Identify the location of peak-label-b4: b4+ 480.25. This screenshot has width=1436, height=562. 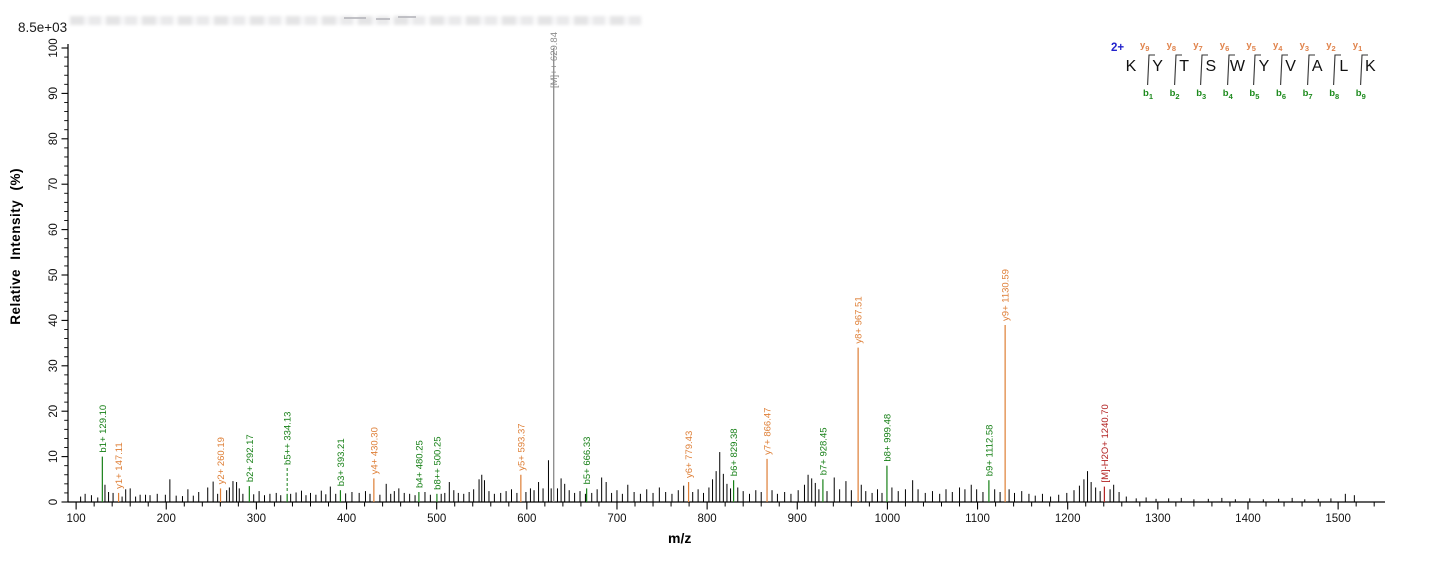
(419, 464).